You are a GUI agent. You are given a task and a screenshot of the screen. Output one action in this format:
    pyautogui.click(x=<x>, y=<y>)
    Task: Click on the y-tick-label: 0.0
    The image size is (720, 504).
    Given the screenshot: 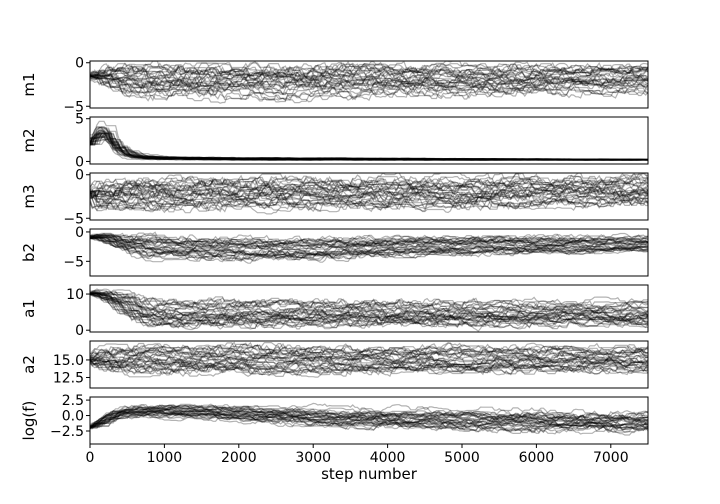 What is the action you would take?
    pyautogui.click(x=73, y=417)
    